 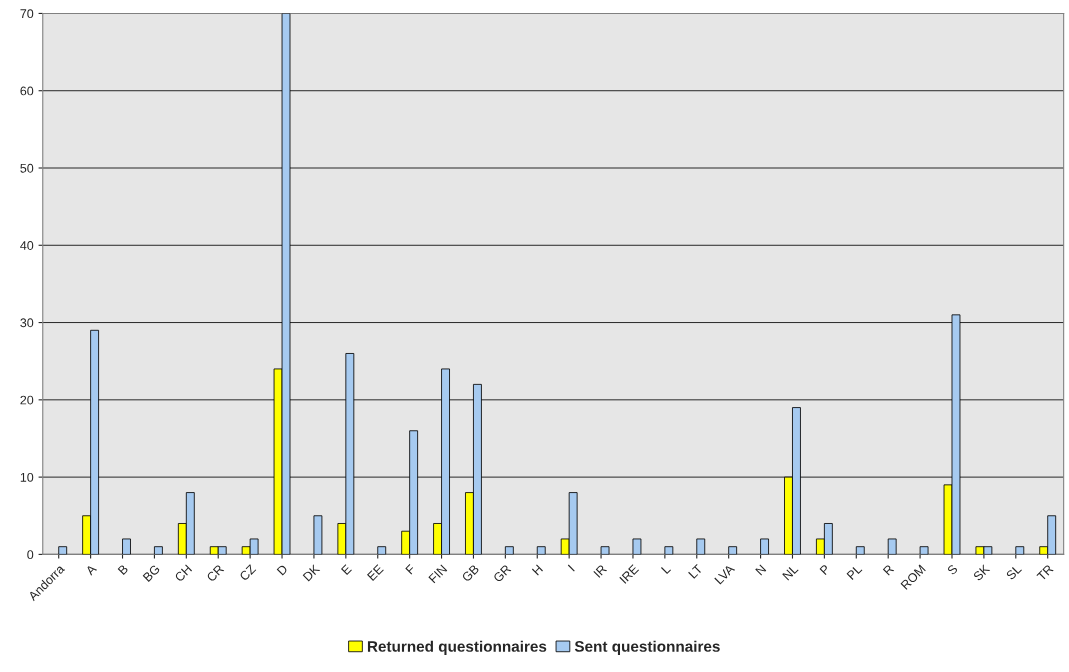 I want to click on y-tick-label: 20, so click(x=27, y=400).